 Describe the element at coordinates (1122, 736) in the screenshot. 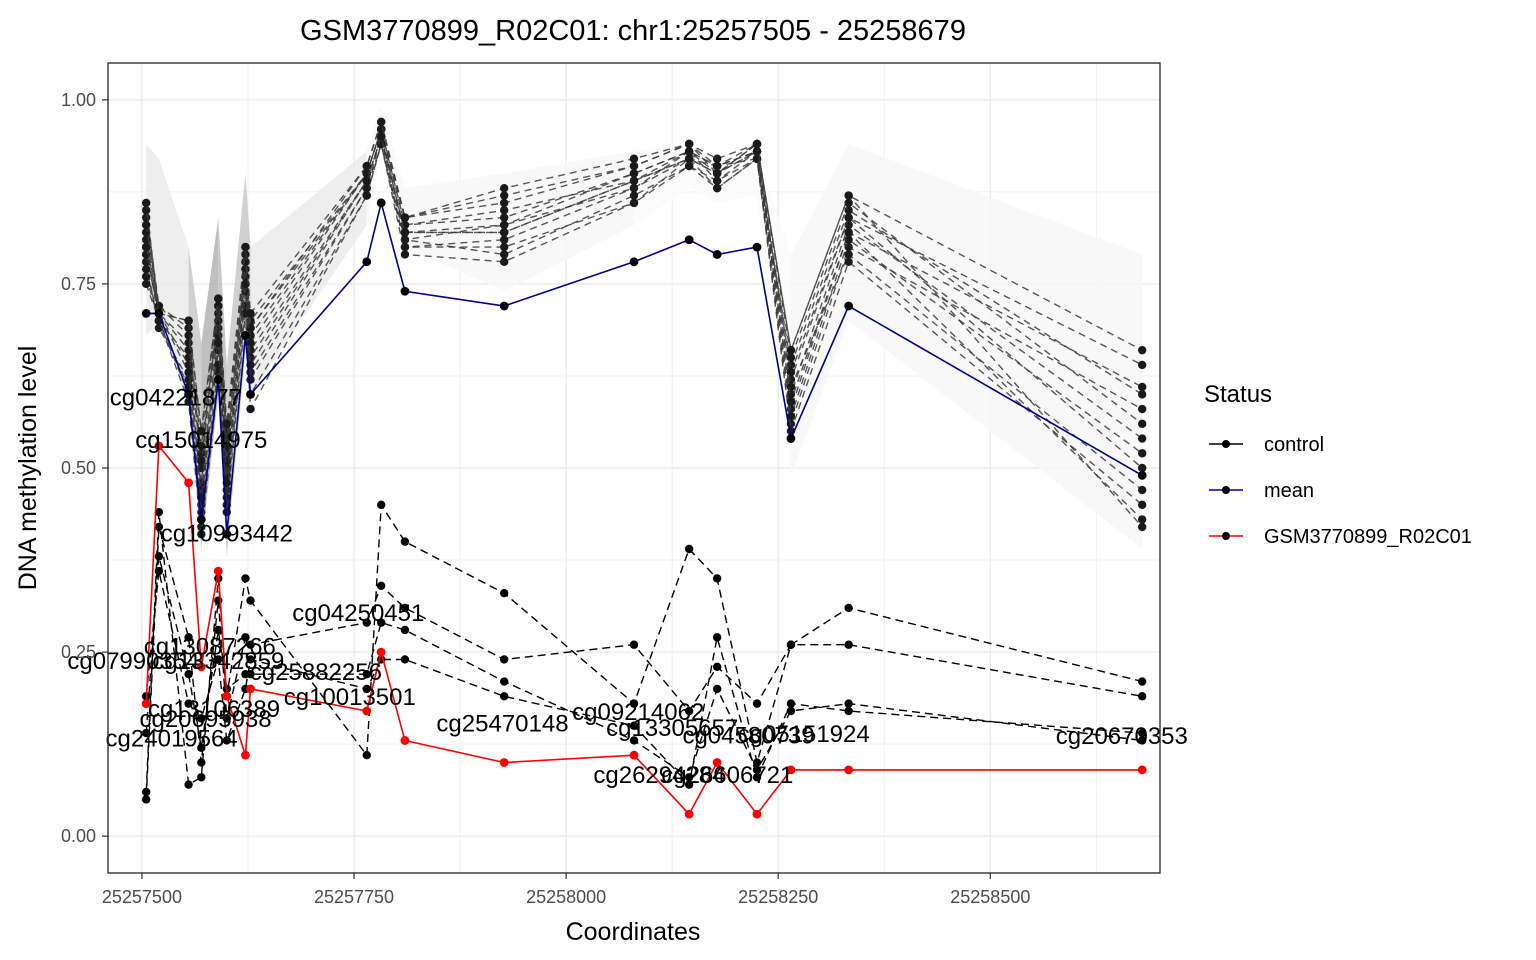

I see `probe-label: cg20670353` at that location.